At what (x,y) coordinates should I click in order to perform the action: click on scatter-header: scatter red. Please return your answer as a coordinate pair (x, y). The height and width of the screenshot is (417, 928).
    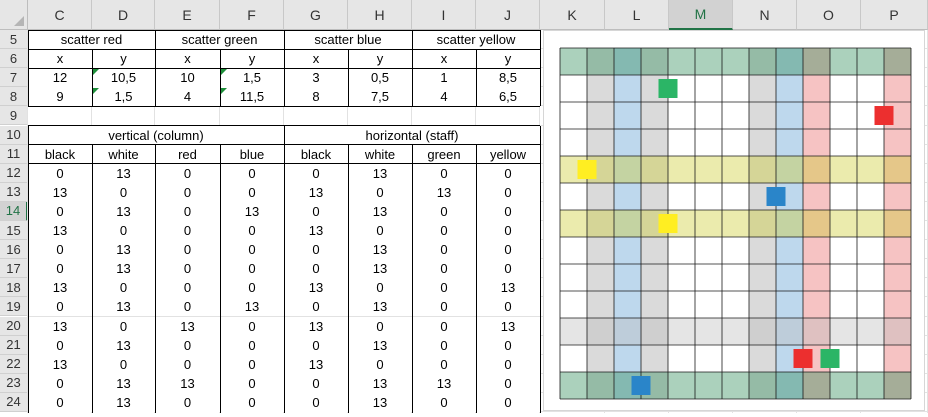
    Looking at the image, I should click on (91, 40).